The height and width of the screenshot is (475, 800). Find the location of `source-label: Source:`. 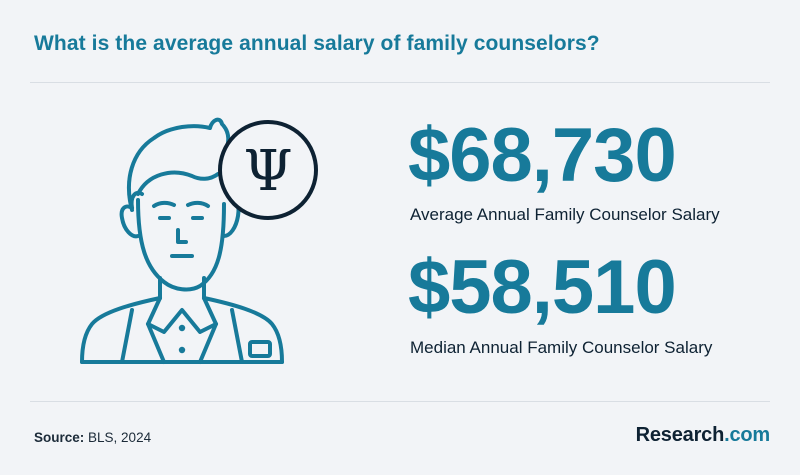

source-label: Source: is located at coordinates (59, 437).